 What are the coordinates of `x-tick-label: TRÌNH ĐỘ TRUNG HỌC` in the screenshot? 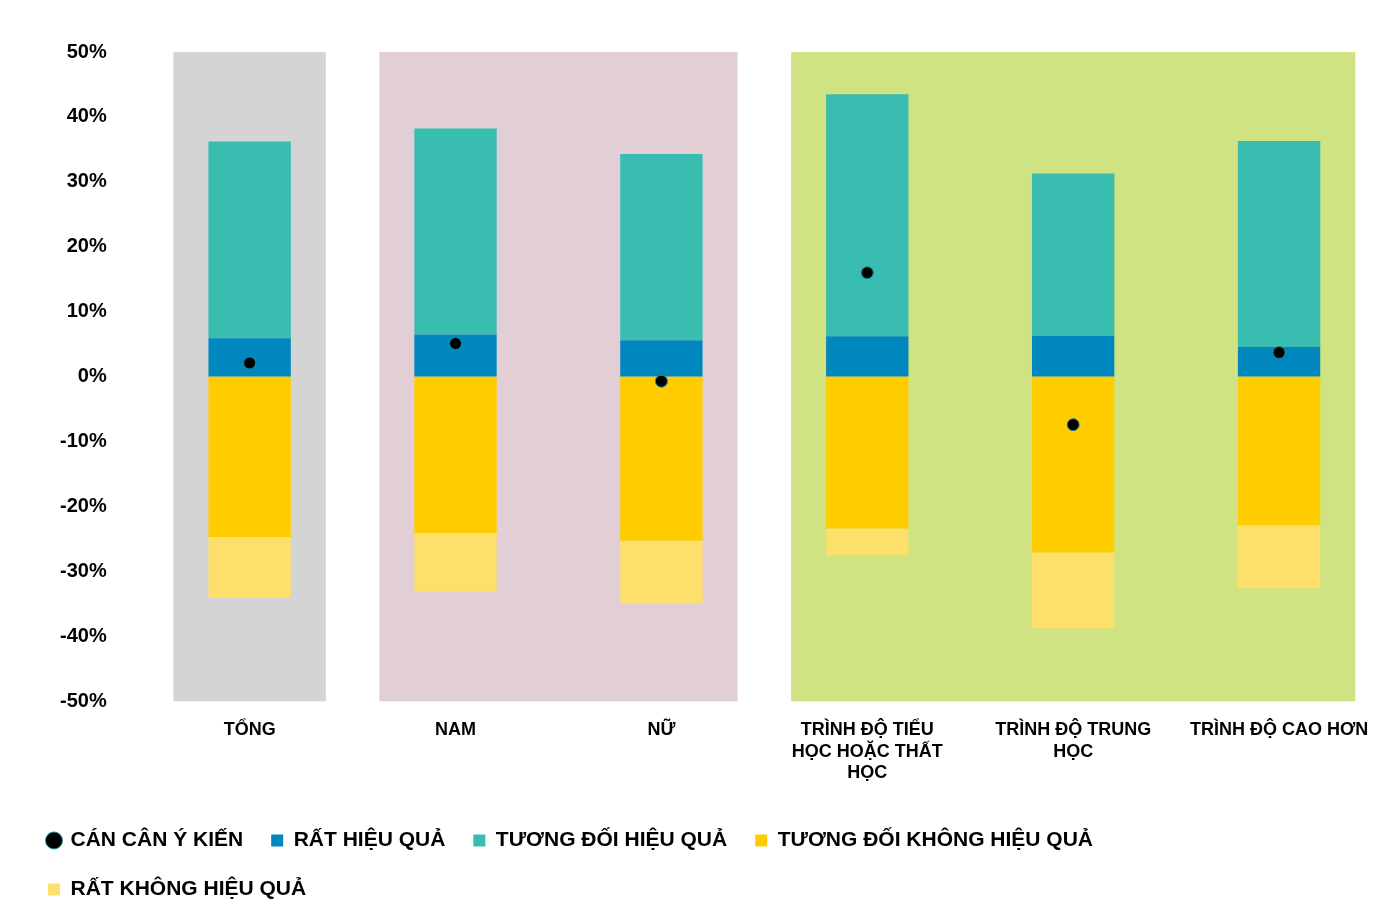 It's located at (1073, 739).